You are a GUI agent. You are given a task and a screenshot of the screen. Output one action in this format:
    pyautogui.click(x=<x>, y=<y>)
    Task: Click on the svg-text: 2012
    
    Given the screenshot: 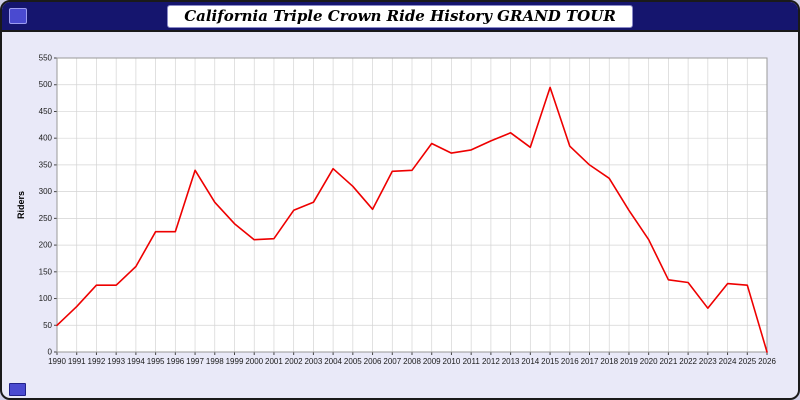 What is the action you would take?
    pyautogui.click(x=491, y=361)
    